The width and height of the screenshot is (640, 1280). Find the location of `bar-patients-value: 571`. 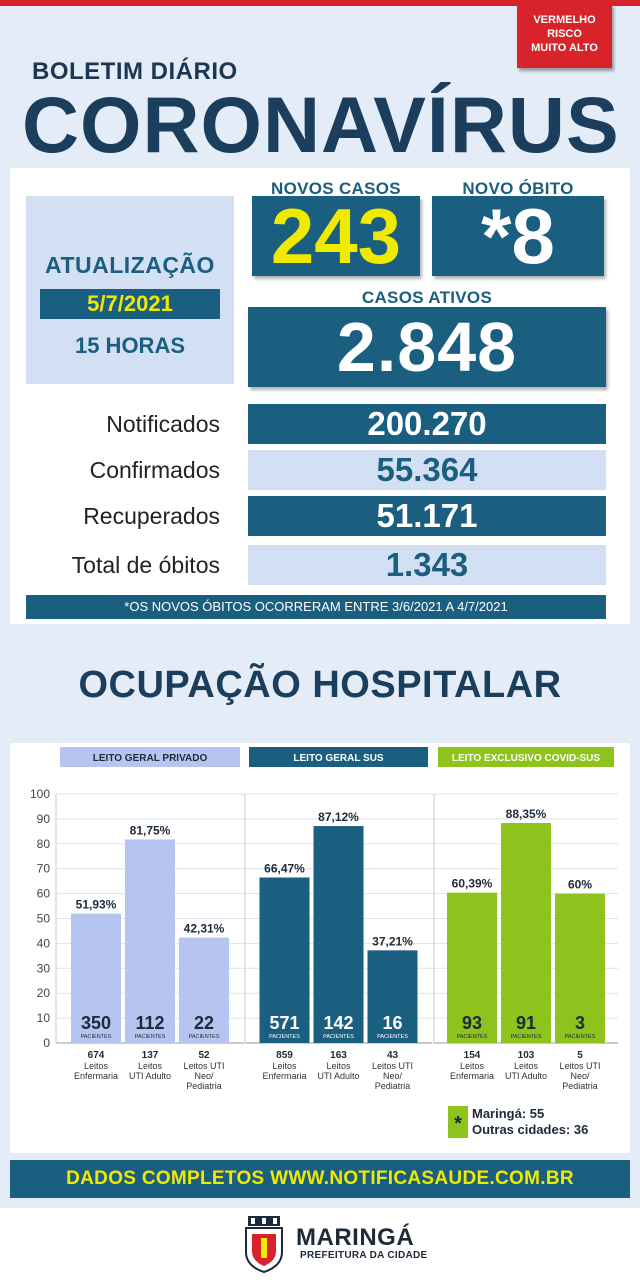

bar-patients-value: 571 is located at coordinates (284, 1023).